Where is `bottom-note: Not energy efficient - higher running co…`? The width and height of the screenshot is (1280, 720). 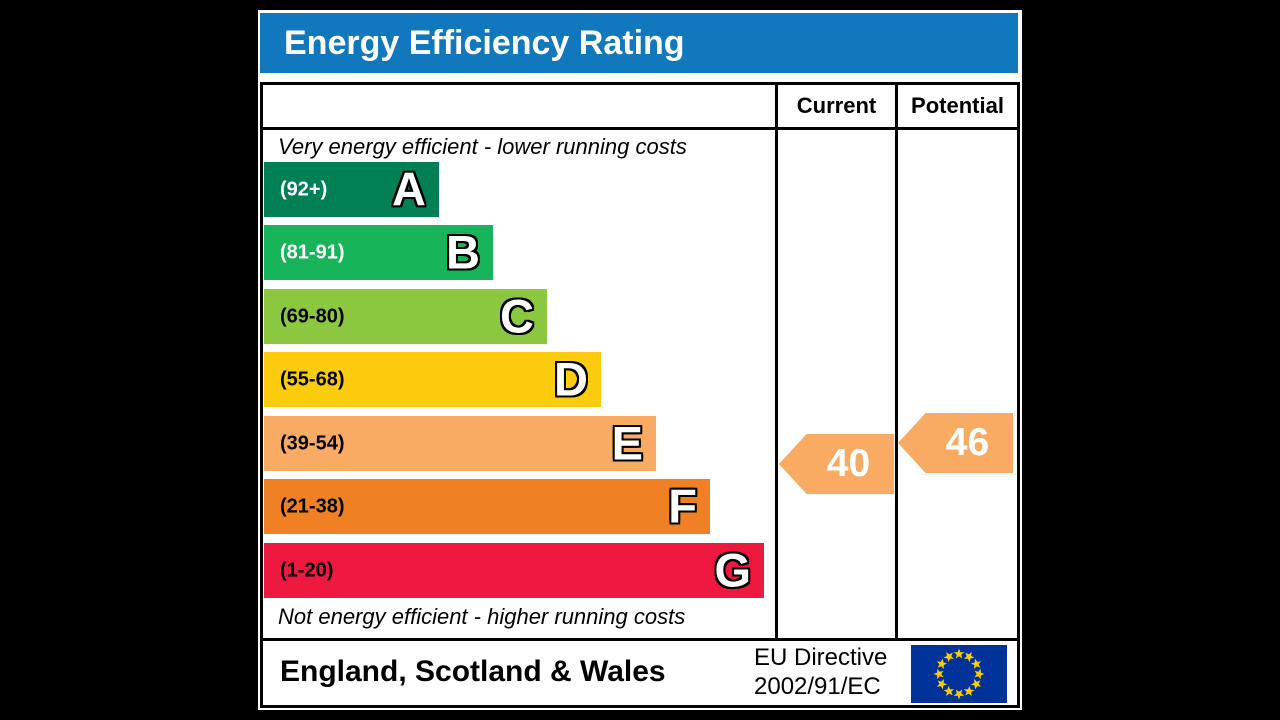
bottom-note: Not energy efficient - higher running co… is located at coordinates (482, 616).